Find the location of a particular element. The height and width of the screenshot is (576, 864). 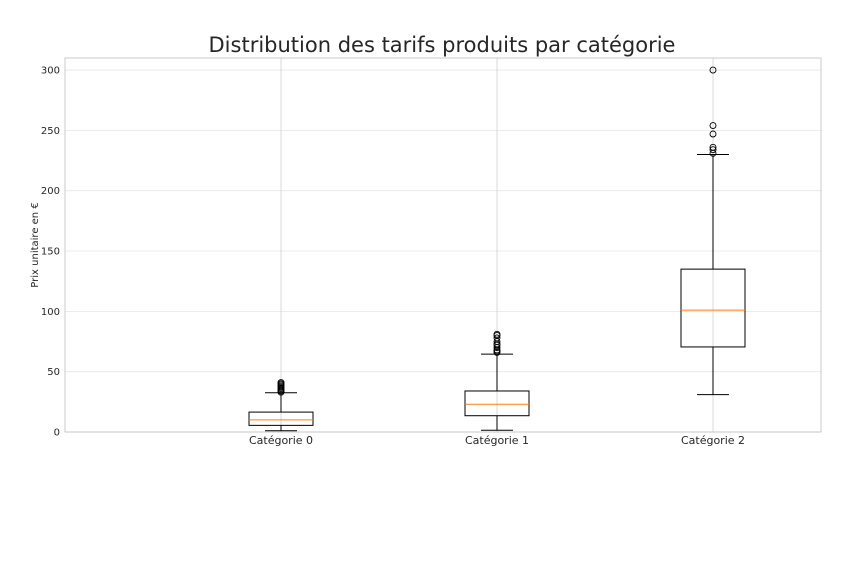

y-tick-label: 50 is located at coordinates (53, 372).